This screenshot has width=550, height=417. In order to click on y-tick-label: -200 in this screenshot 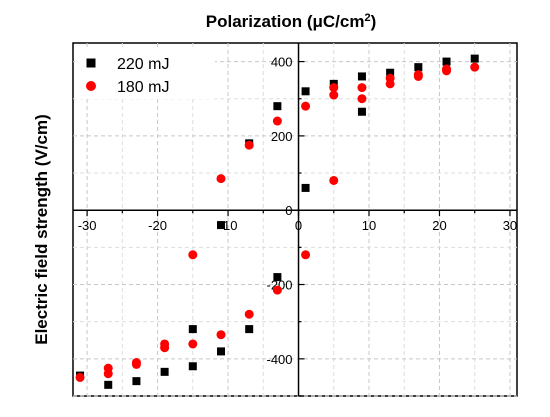, I will do `click(279, 285)`.